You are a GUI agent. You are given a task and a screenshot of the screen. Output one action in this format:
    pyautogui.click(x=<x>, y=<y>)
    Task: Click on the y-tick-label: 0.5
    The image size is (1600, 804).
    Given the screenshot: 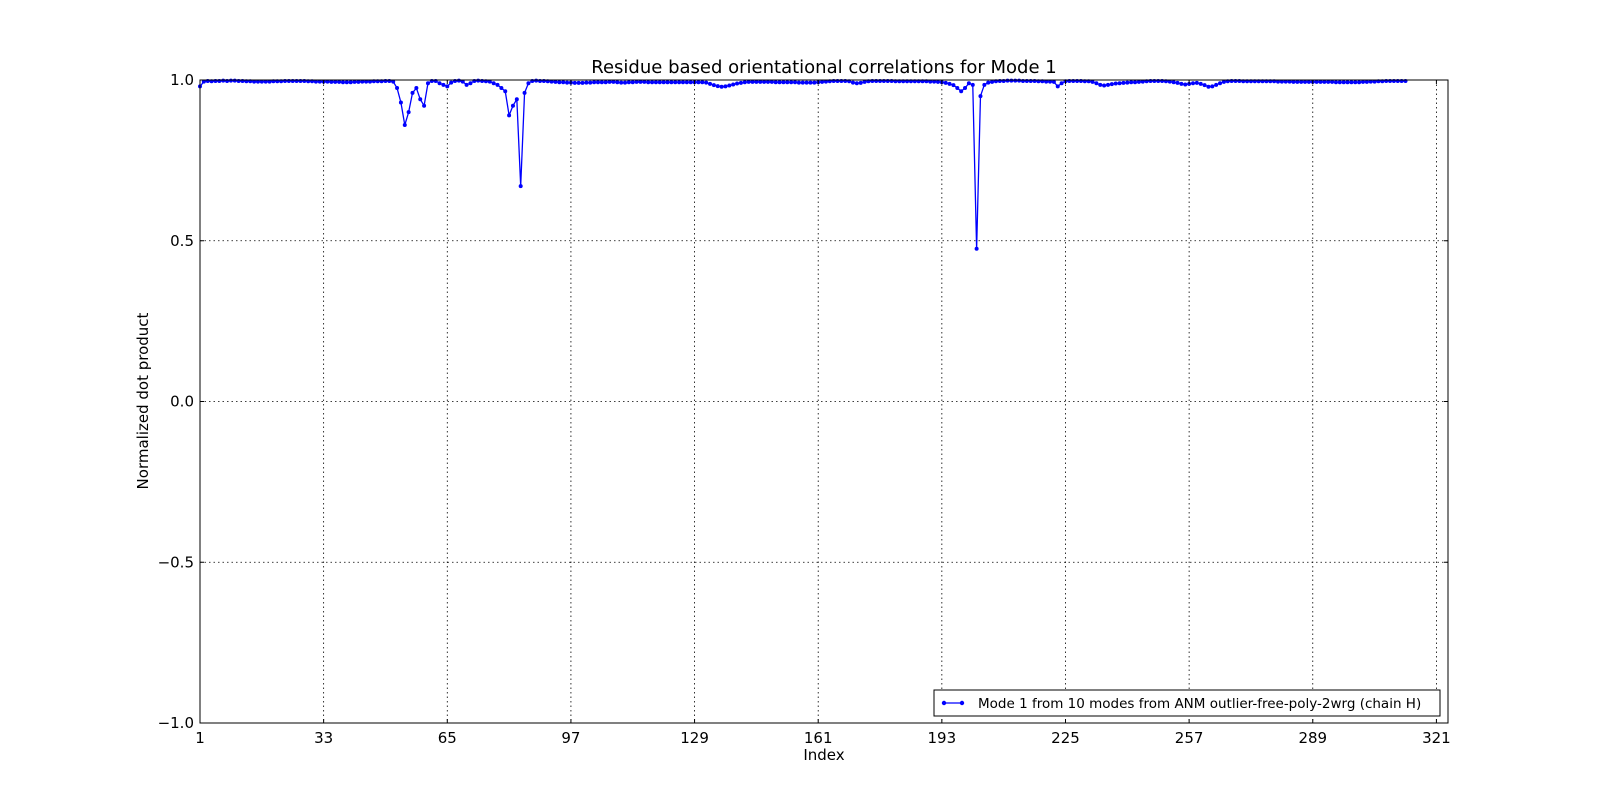 What is the action you would take?
    pyautogui.click(x=182, y=241)
    